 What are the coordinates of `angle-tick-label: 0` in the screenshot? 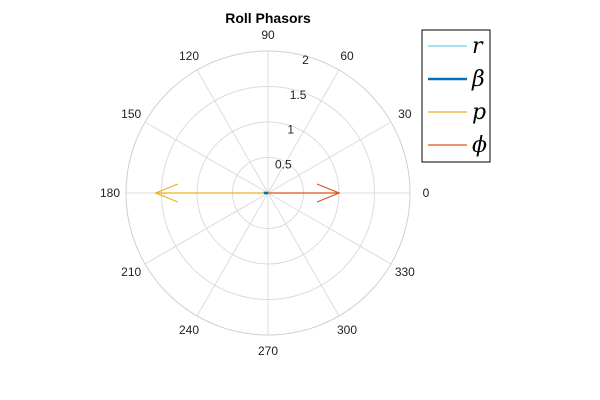 It's located at (426, 193).